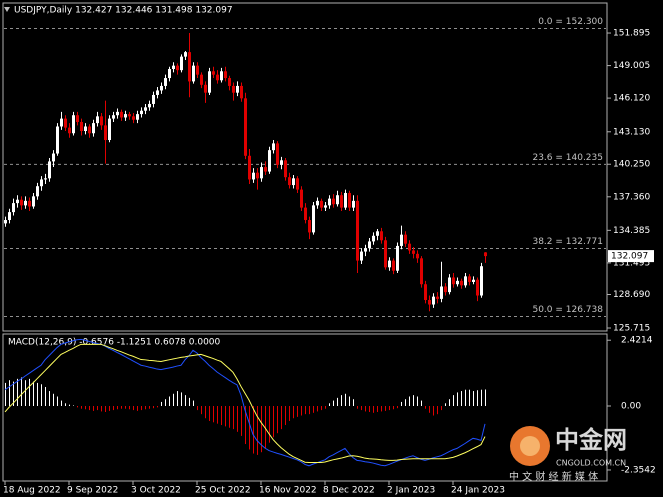 This screenshot has width=663, height=497. What do you see at coordinates (7, 9) in the screenshot?
I see `symbol-icon` at bounding box center [7, 9].